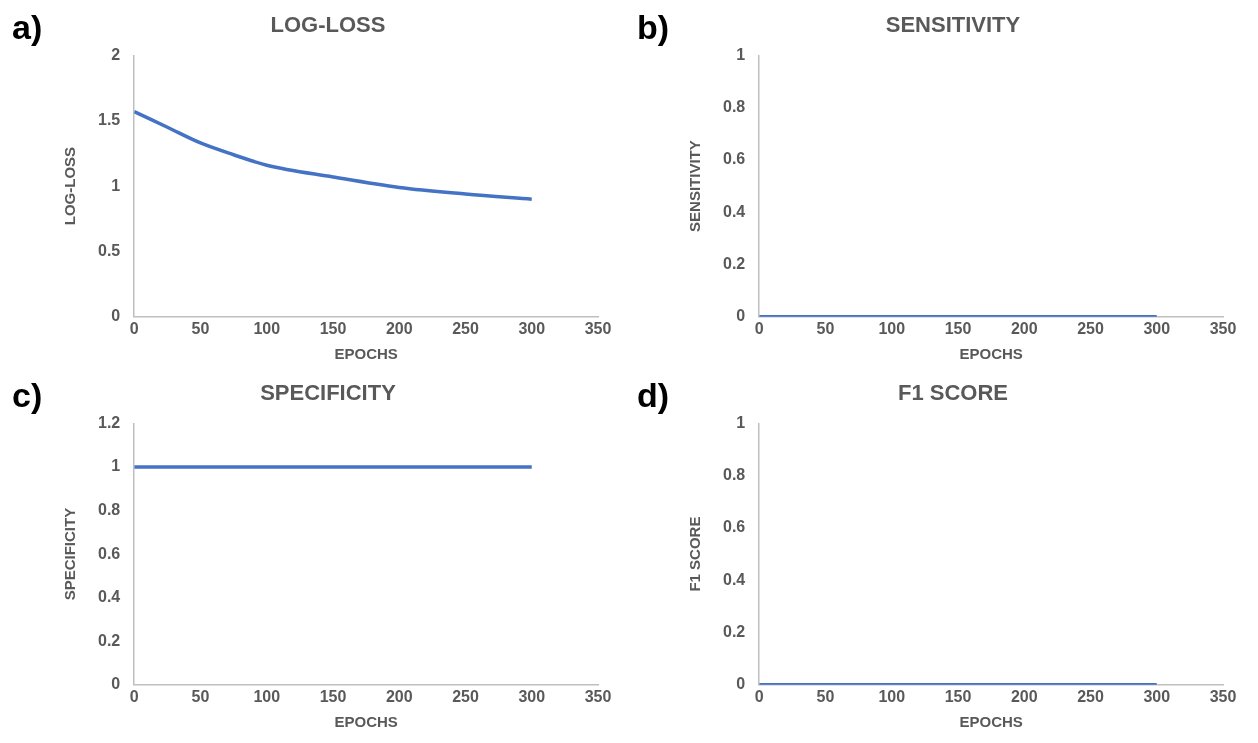  I want to click on y-tick-label: 0.5, so click(109, 250).